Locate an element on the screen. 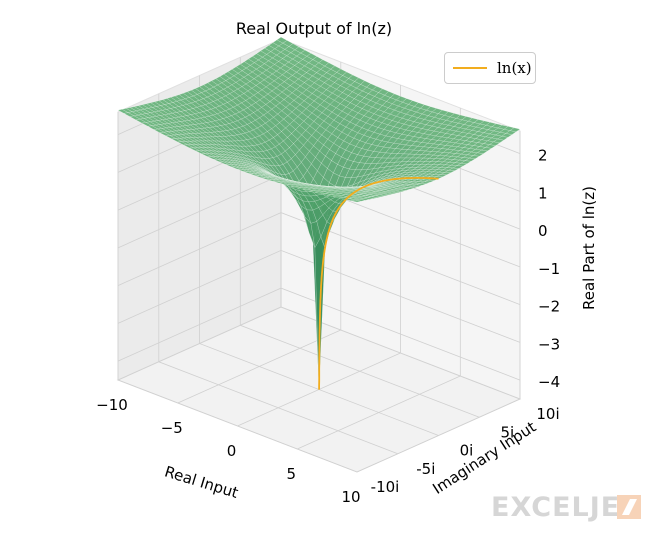  exceljet-logo-icon is located at coordinates (629, 507).